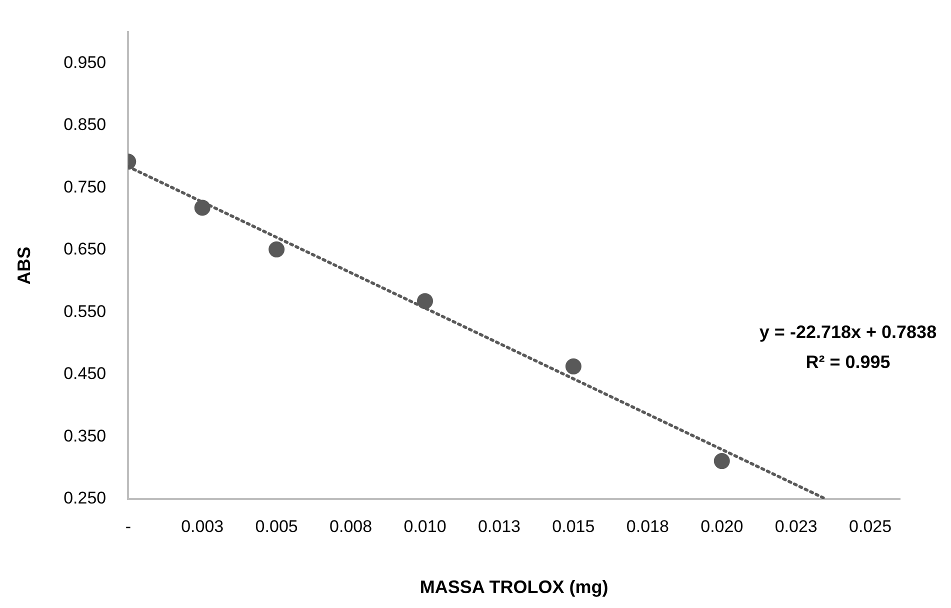 The height and width of the screenshot is (608, 951). What do you see at coordinates (85, 311) in the screenshot?
I see `y-tick-label: 0.550` at bounding box center [85, 311].